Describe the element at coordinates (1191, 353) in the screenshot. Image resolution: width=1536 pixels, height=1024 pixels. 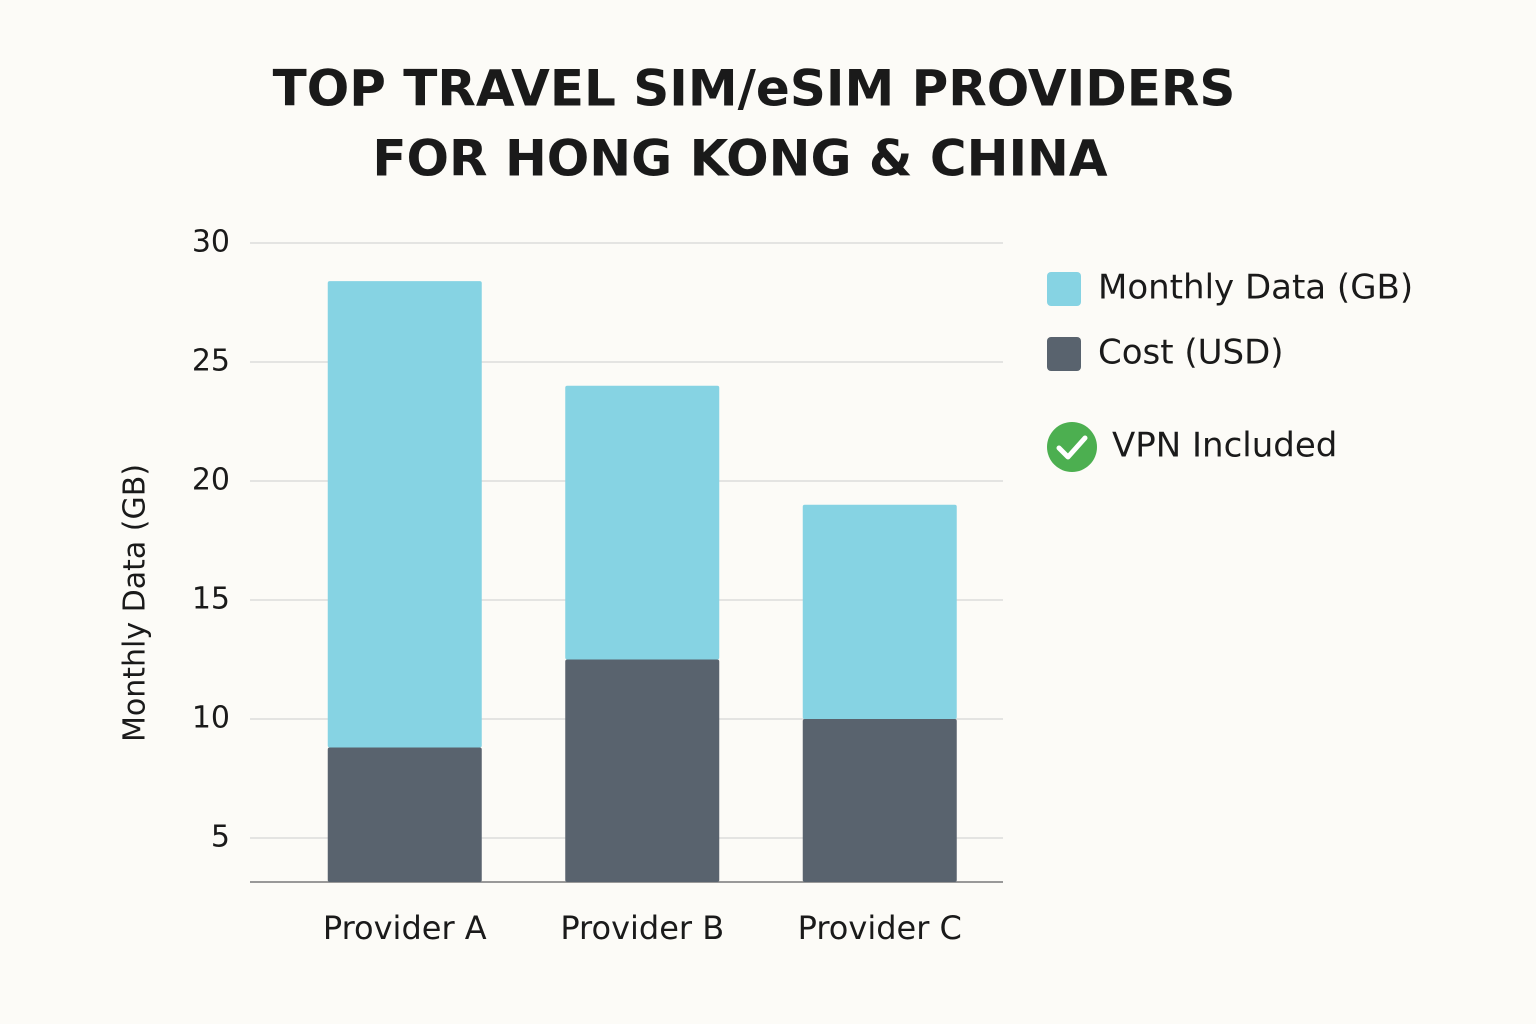
I see `legend-label: Cost (USD)` at that location.